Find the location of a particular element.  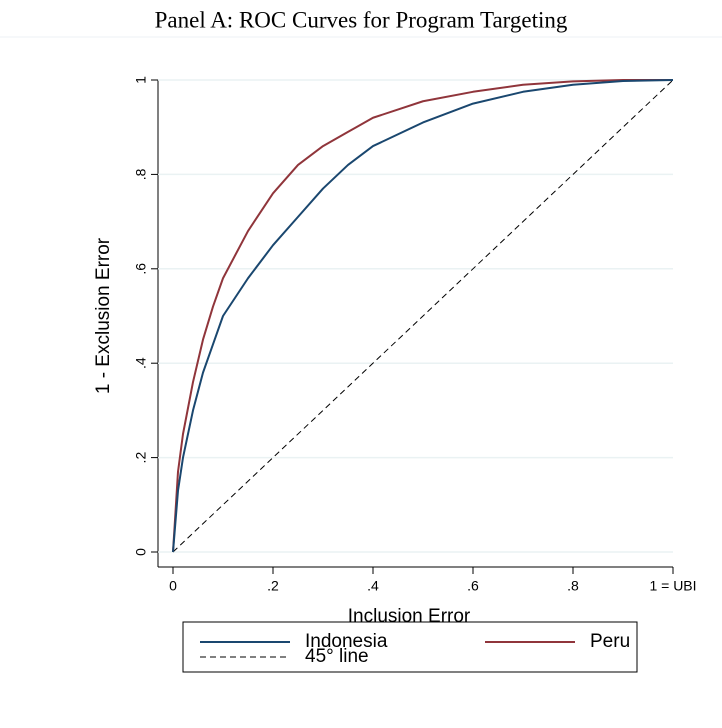

legend-label: 45° line is located at coordinates (337, 656).